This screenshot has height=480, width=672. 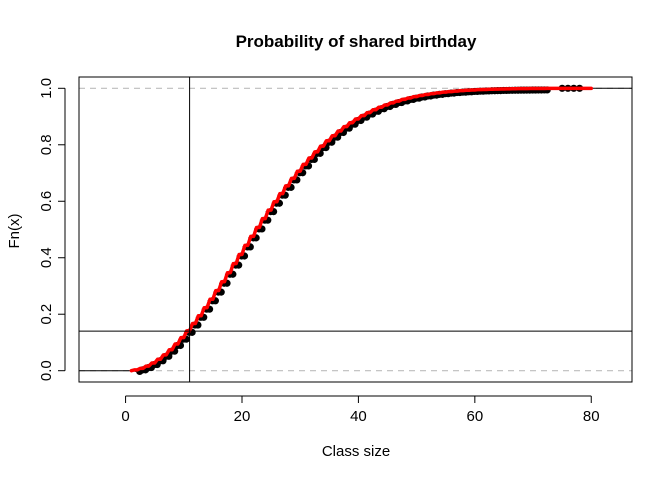 I want to click on y-tick-label: 0.6, so click(x=46, y=201).